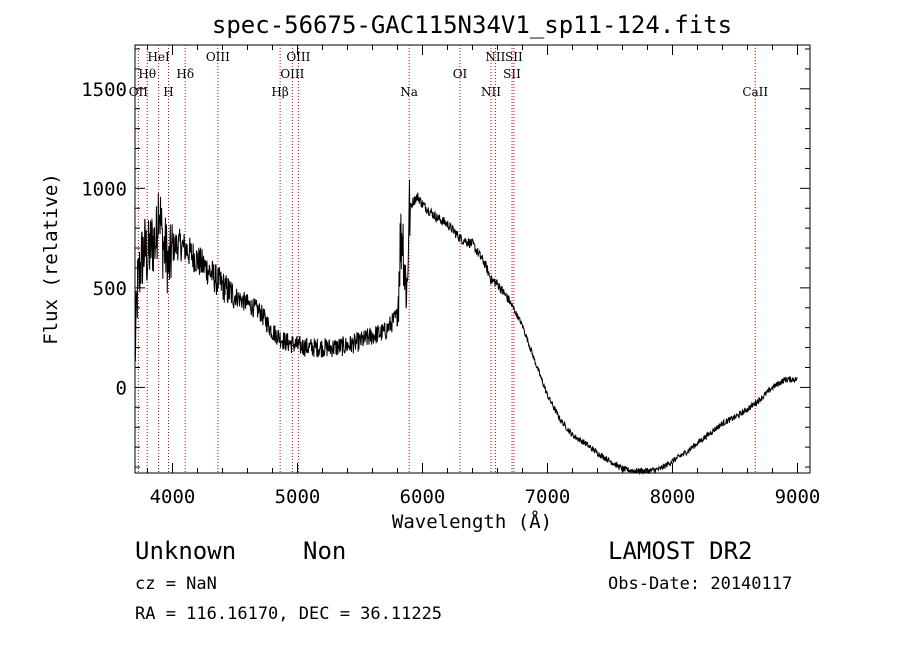 The image size is (900, 649). I want to click on object-class: Unknown, so click(185, 551).